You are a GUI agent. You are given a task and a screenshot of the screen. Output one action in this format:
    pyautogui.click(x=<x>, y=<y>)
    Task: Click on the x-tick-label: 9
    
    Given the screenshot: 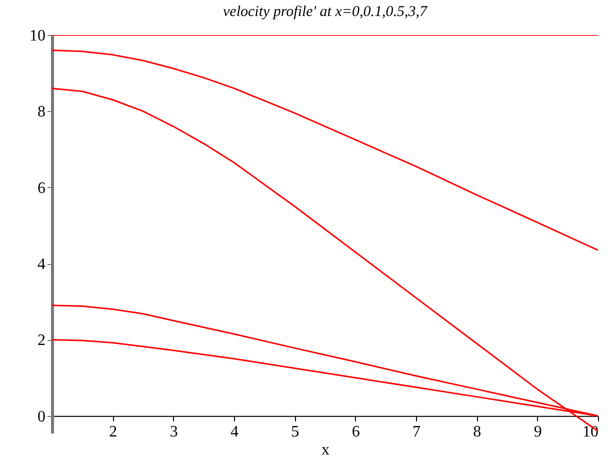 What is the action you would take?
    pyautogui.click(x=538, y=431)
    